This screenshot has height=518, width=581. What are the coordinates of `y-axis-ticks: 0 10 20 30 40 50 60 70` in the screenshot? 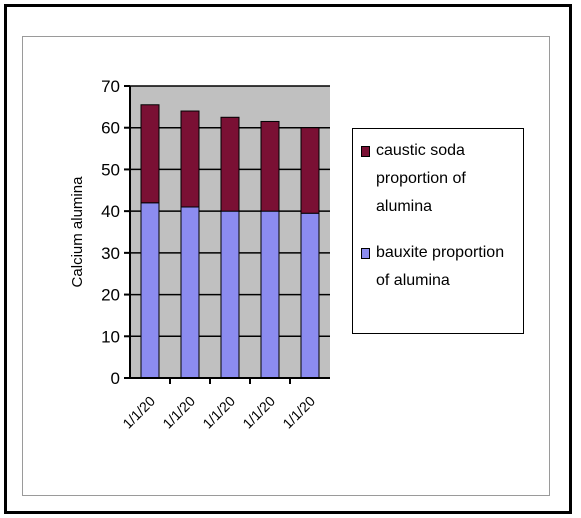 It's located at (115, 232).